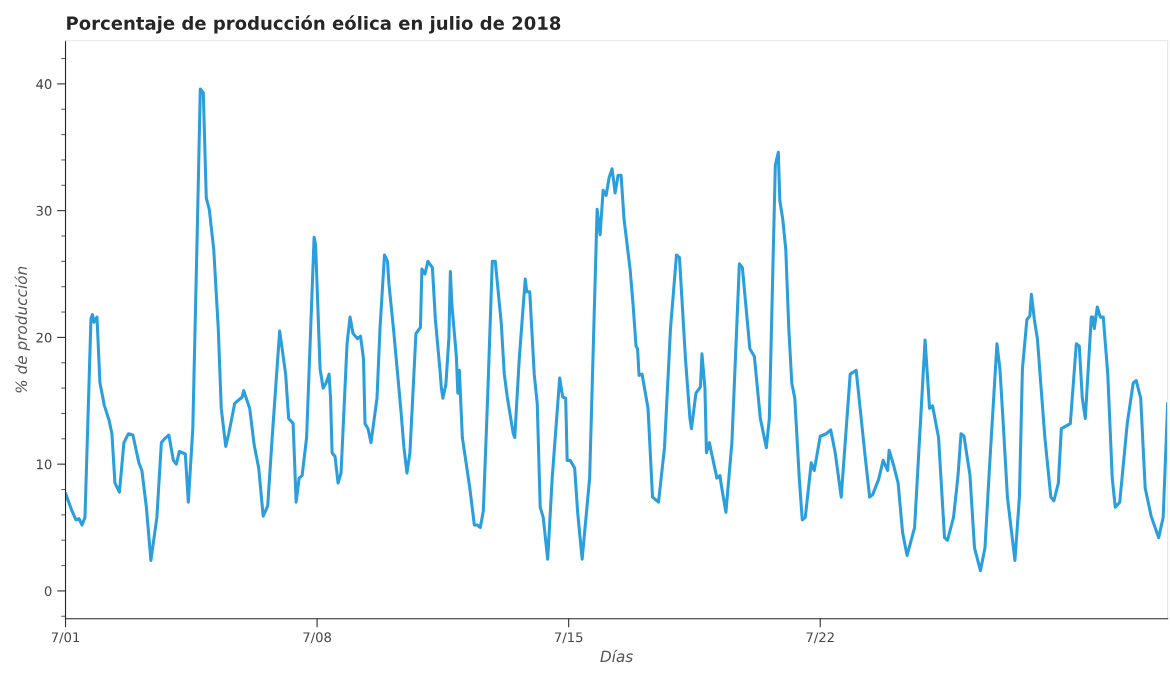  What do you see at coordinates (568, 638) in the screenshot?
I see `x-tick-label: 7/15` at bounding box center [568, 638].